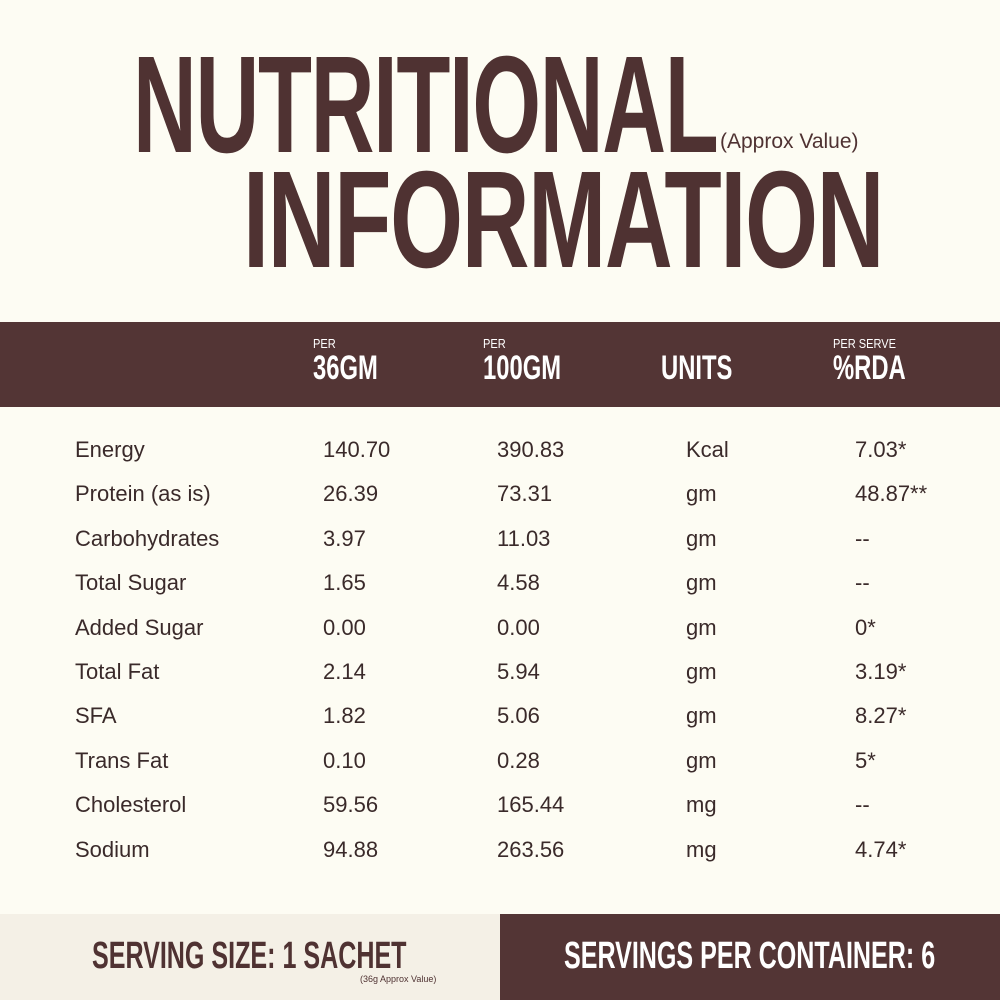 The height and width of the screenshot is (1000, 1000). Describe the element at coordinates (426, 105) in the screenshot. I see `title-line-1: NUTRITIONAL` at that location.